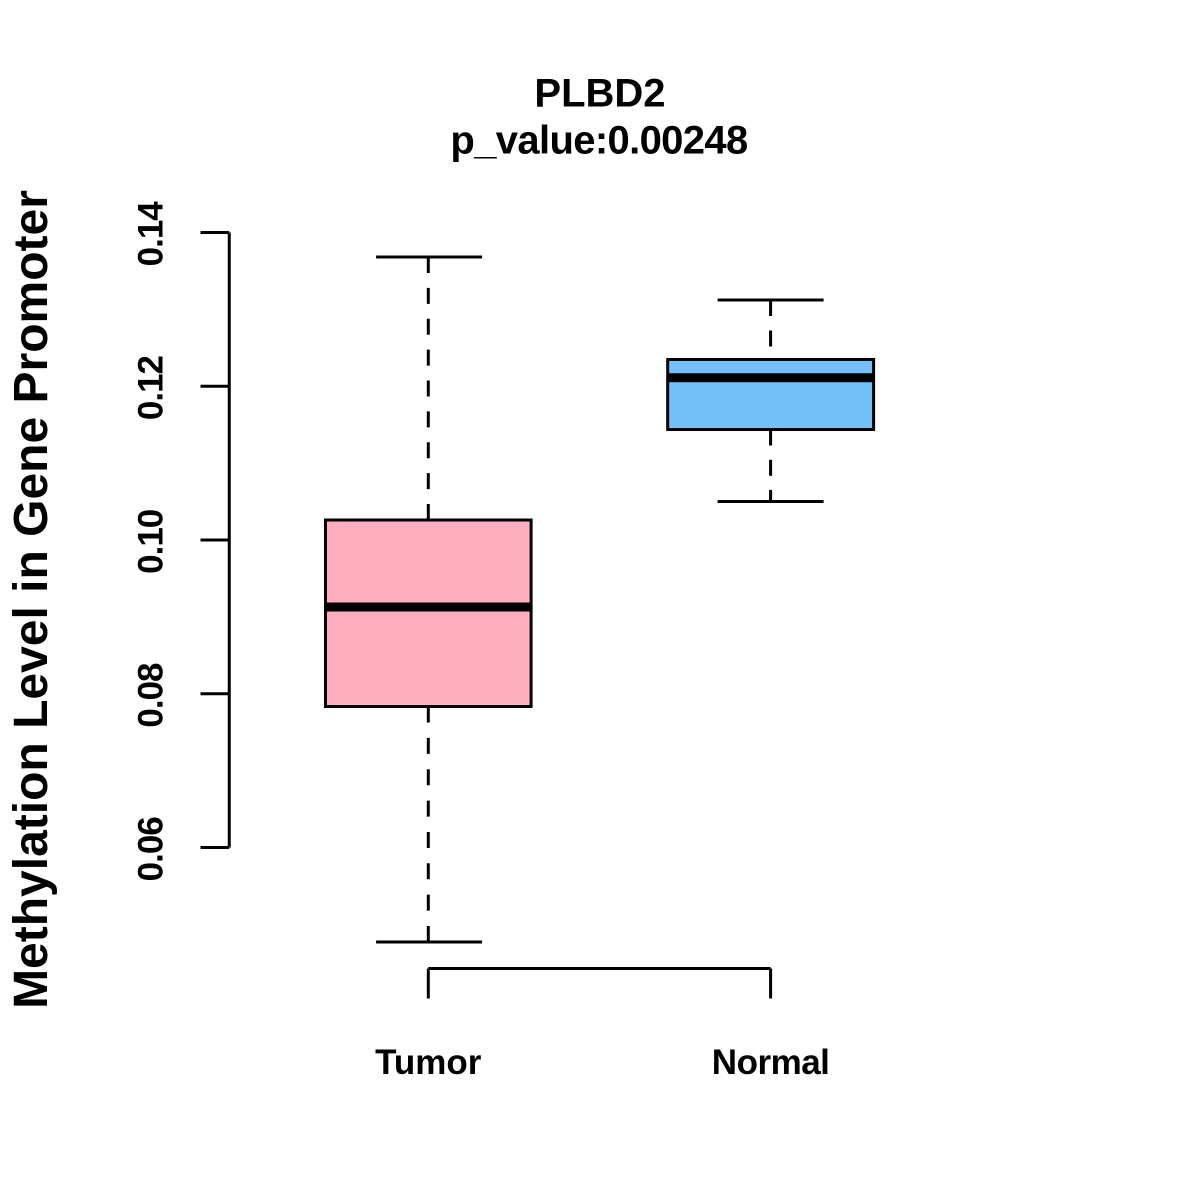 This screenshot has width=1200, height=1200. Describe the element at coordinates (428, 1062) in the screenshot. I see `svg-text: Tumor` at that location.